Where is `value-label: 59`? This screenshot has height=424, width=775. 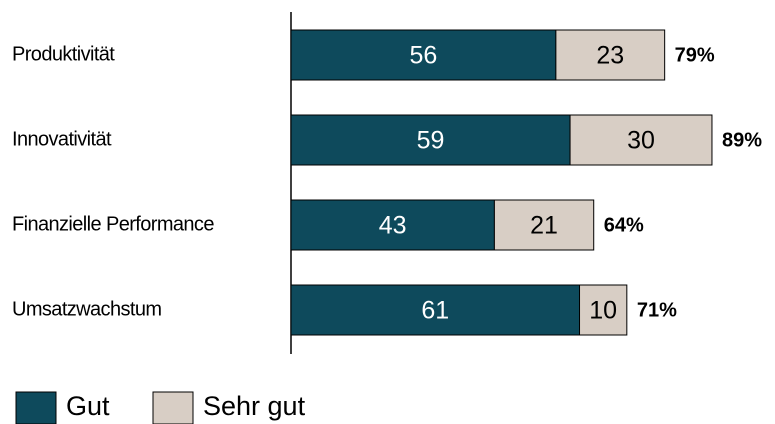
value-label: 59 is located at coordinates (431, 141).